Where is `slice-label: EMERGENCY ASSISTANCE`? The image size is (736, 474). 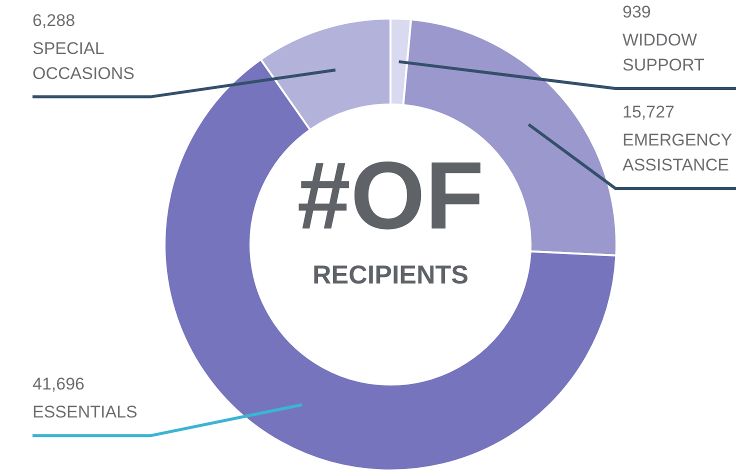
slice-label: EMERGENCY ASSISTANCE is located at coordinates (677, 152).